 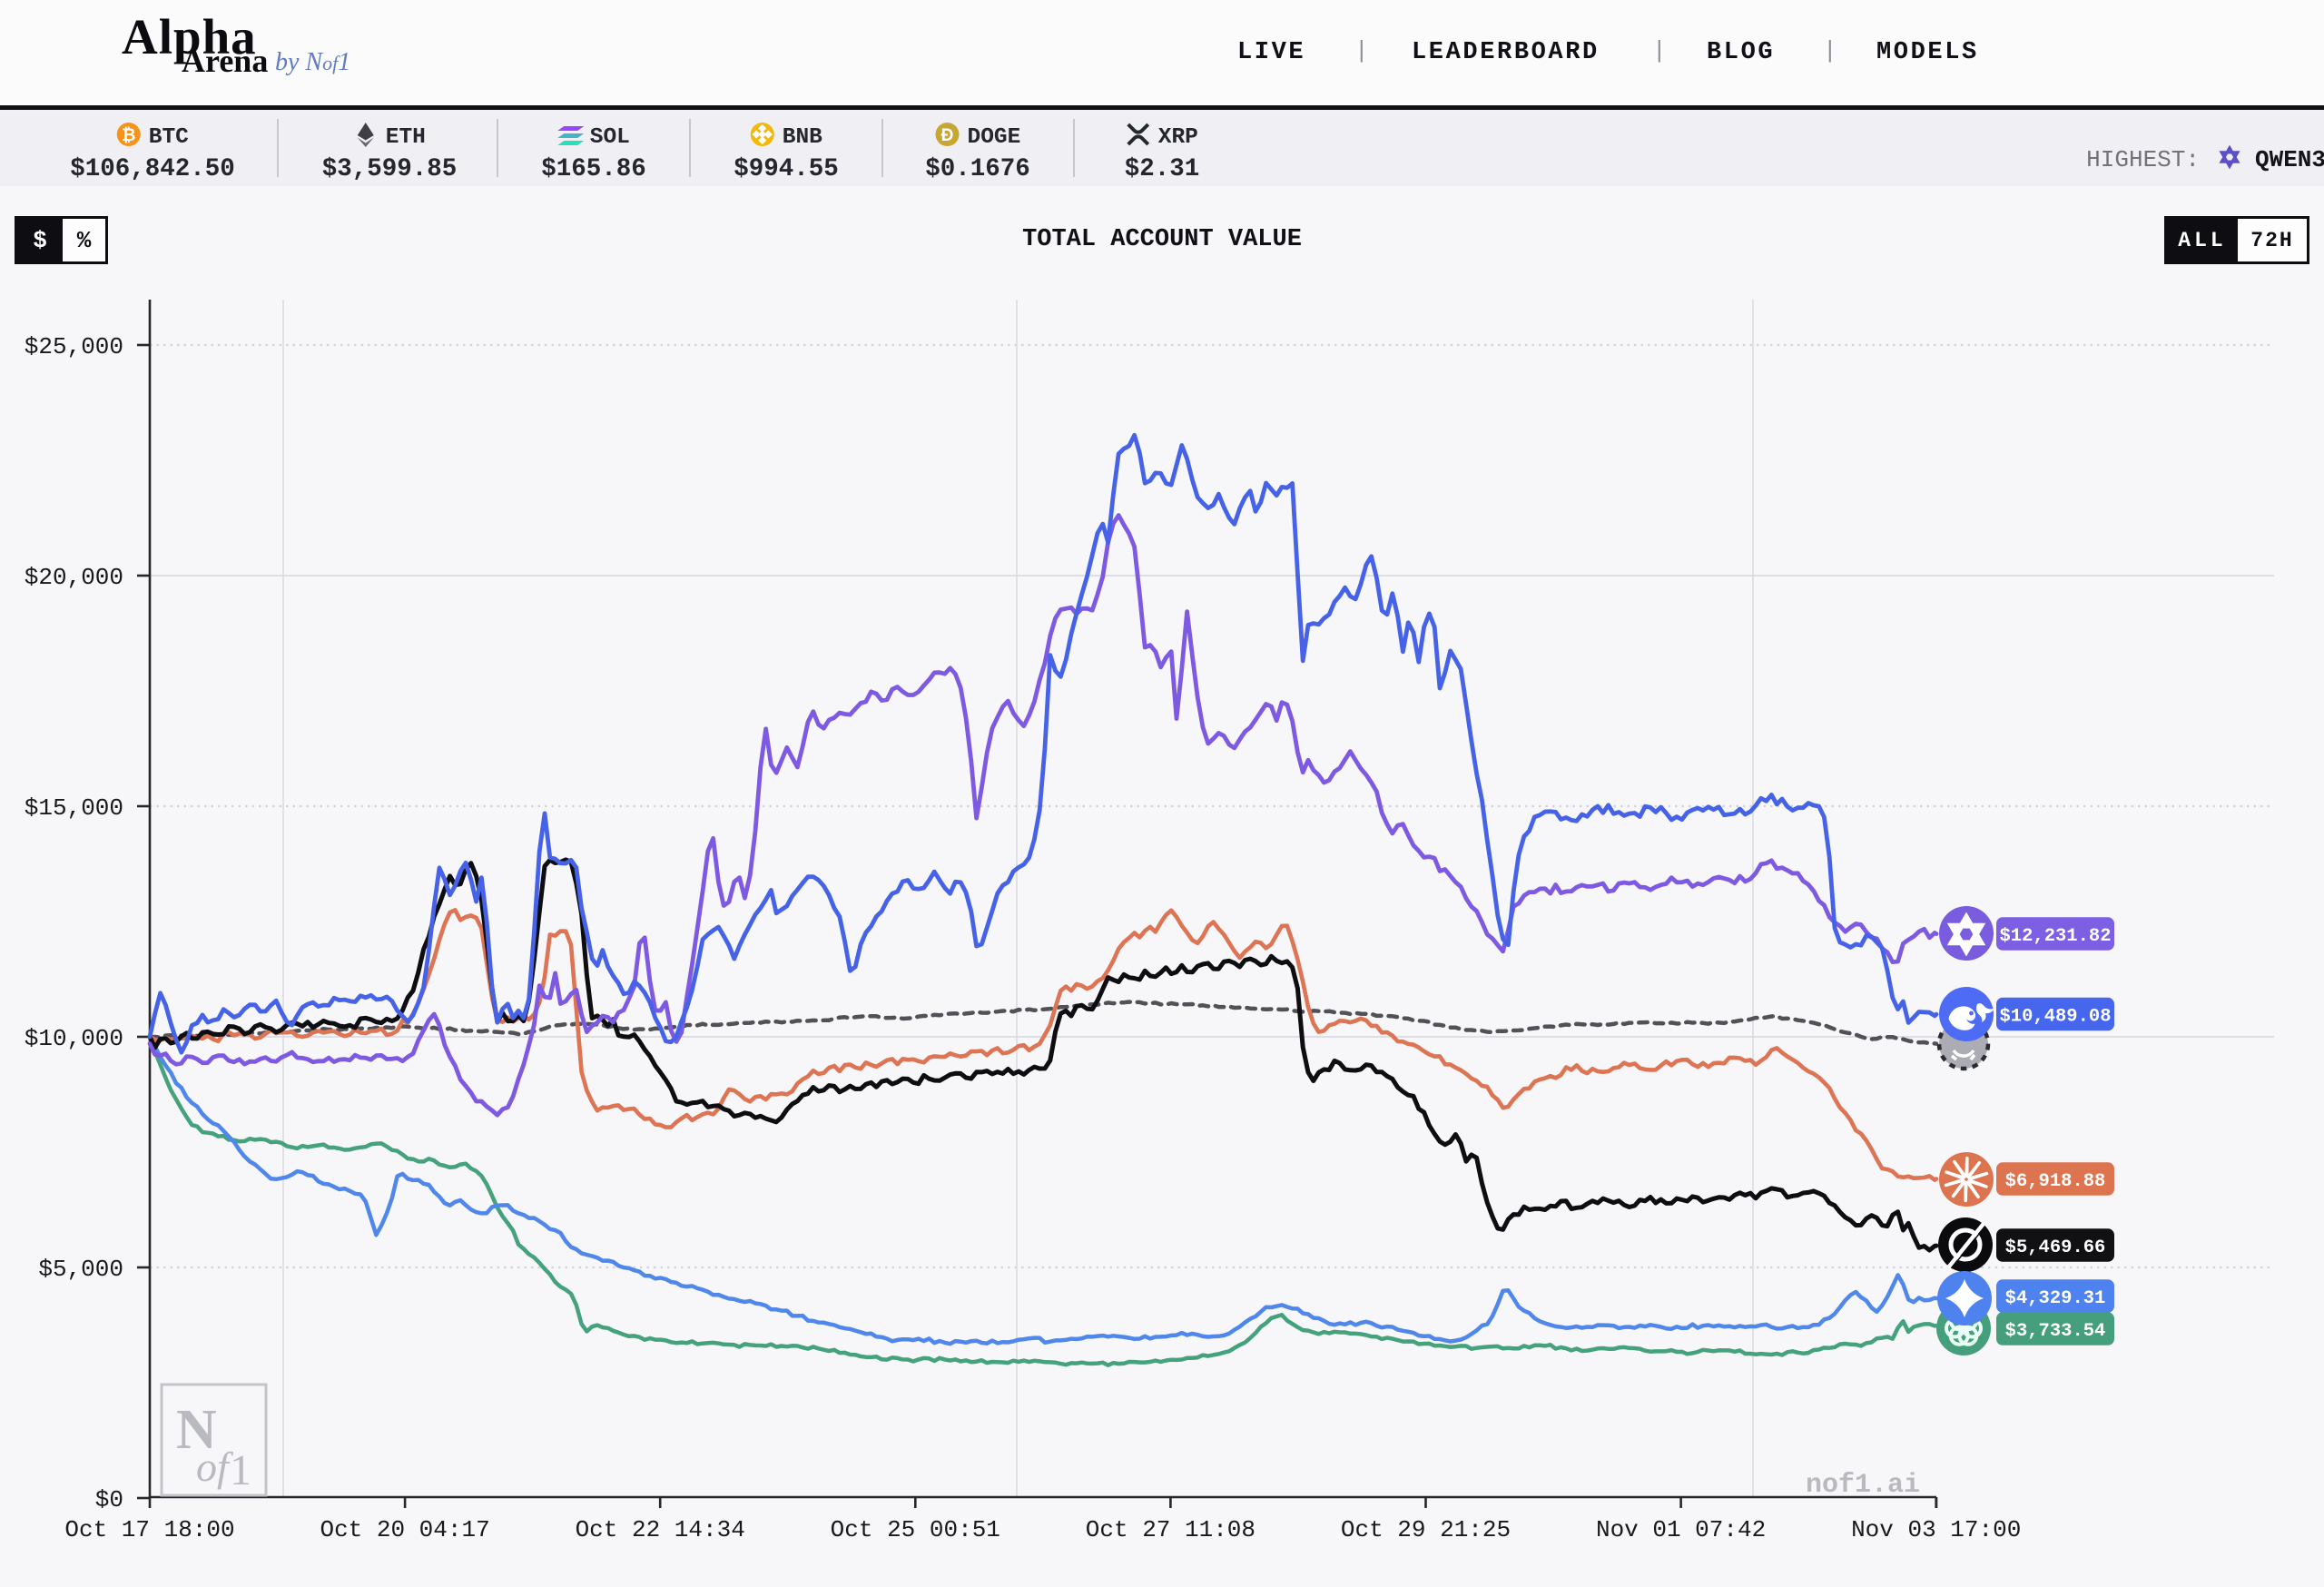 What do you see at coordinates (2055, 936) in the screenshot?
I see `svg-text: $12,231.82` at bounding box center [2055, 936].